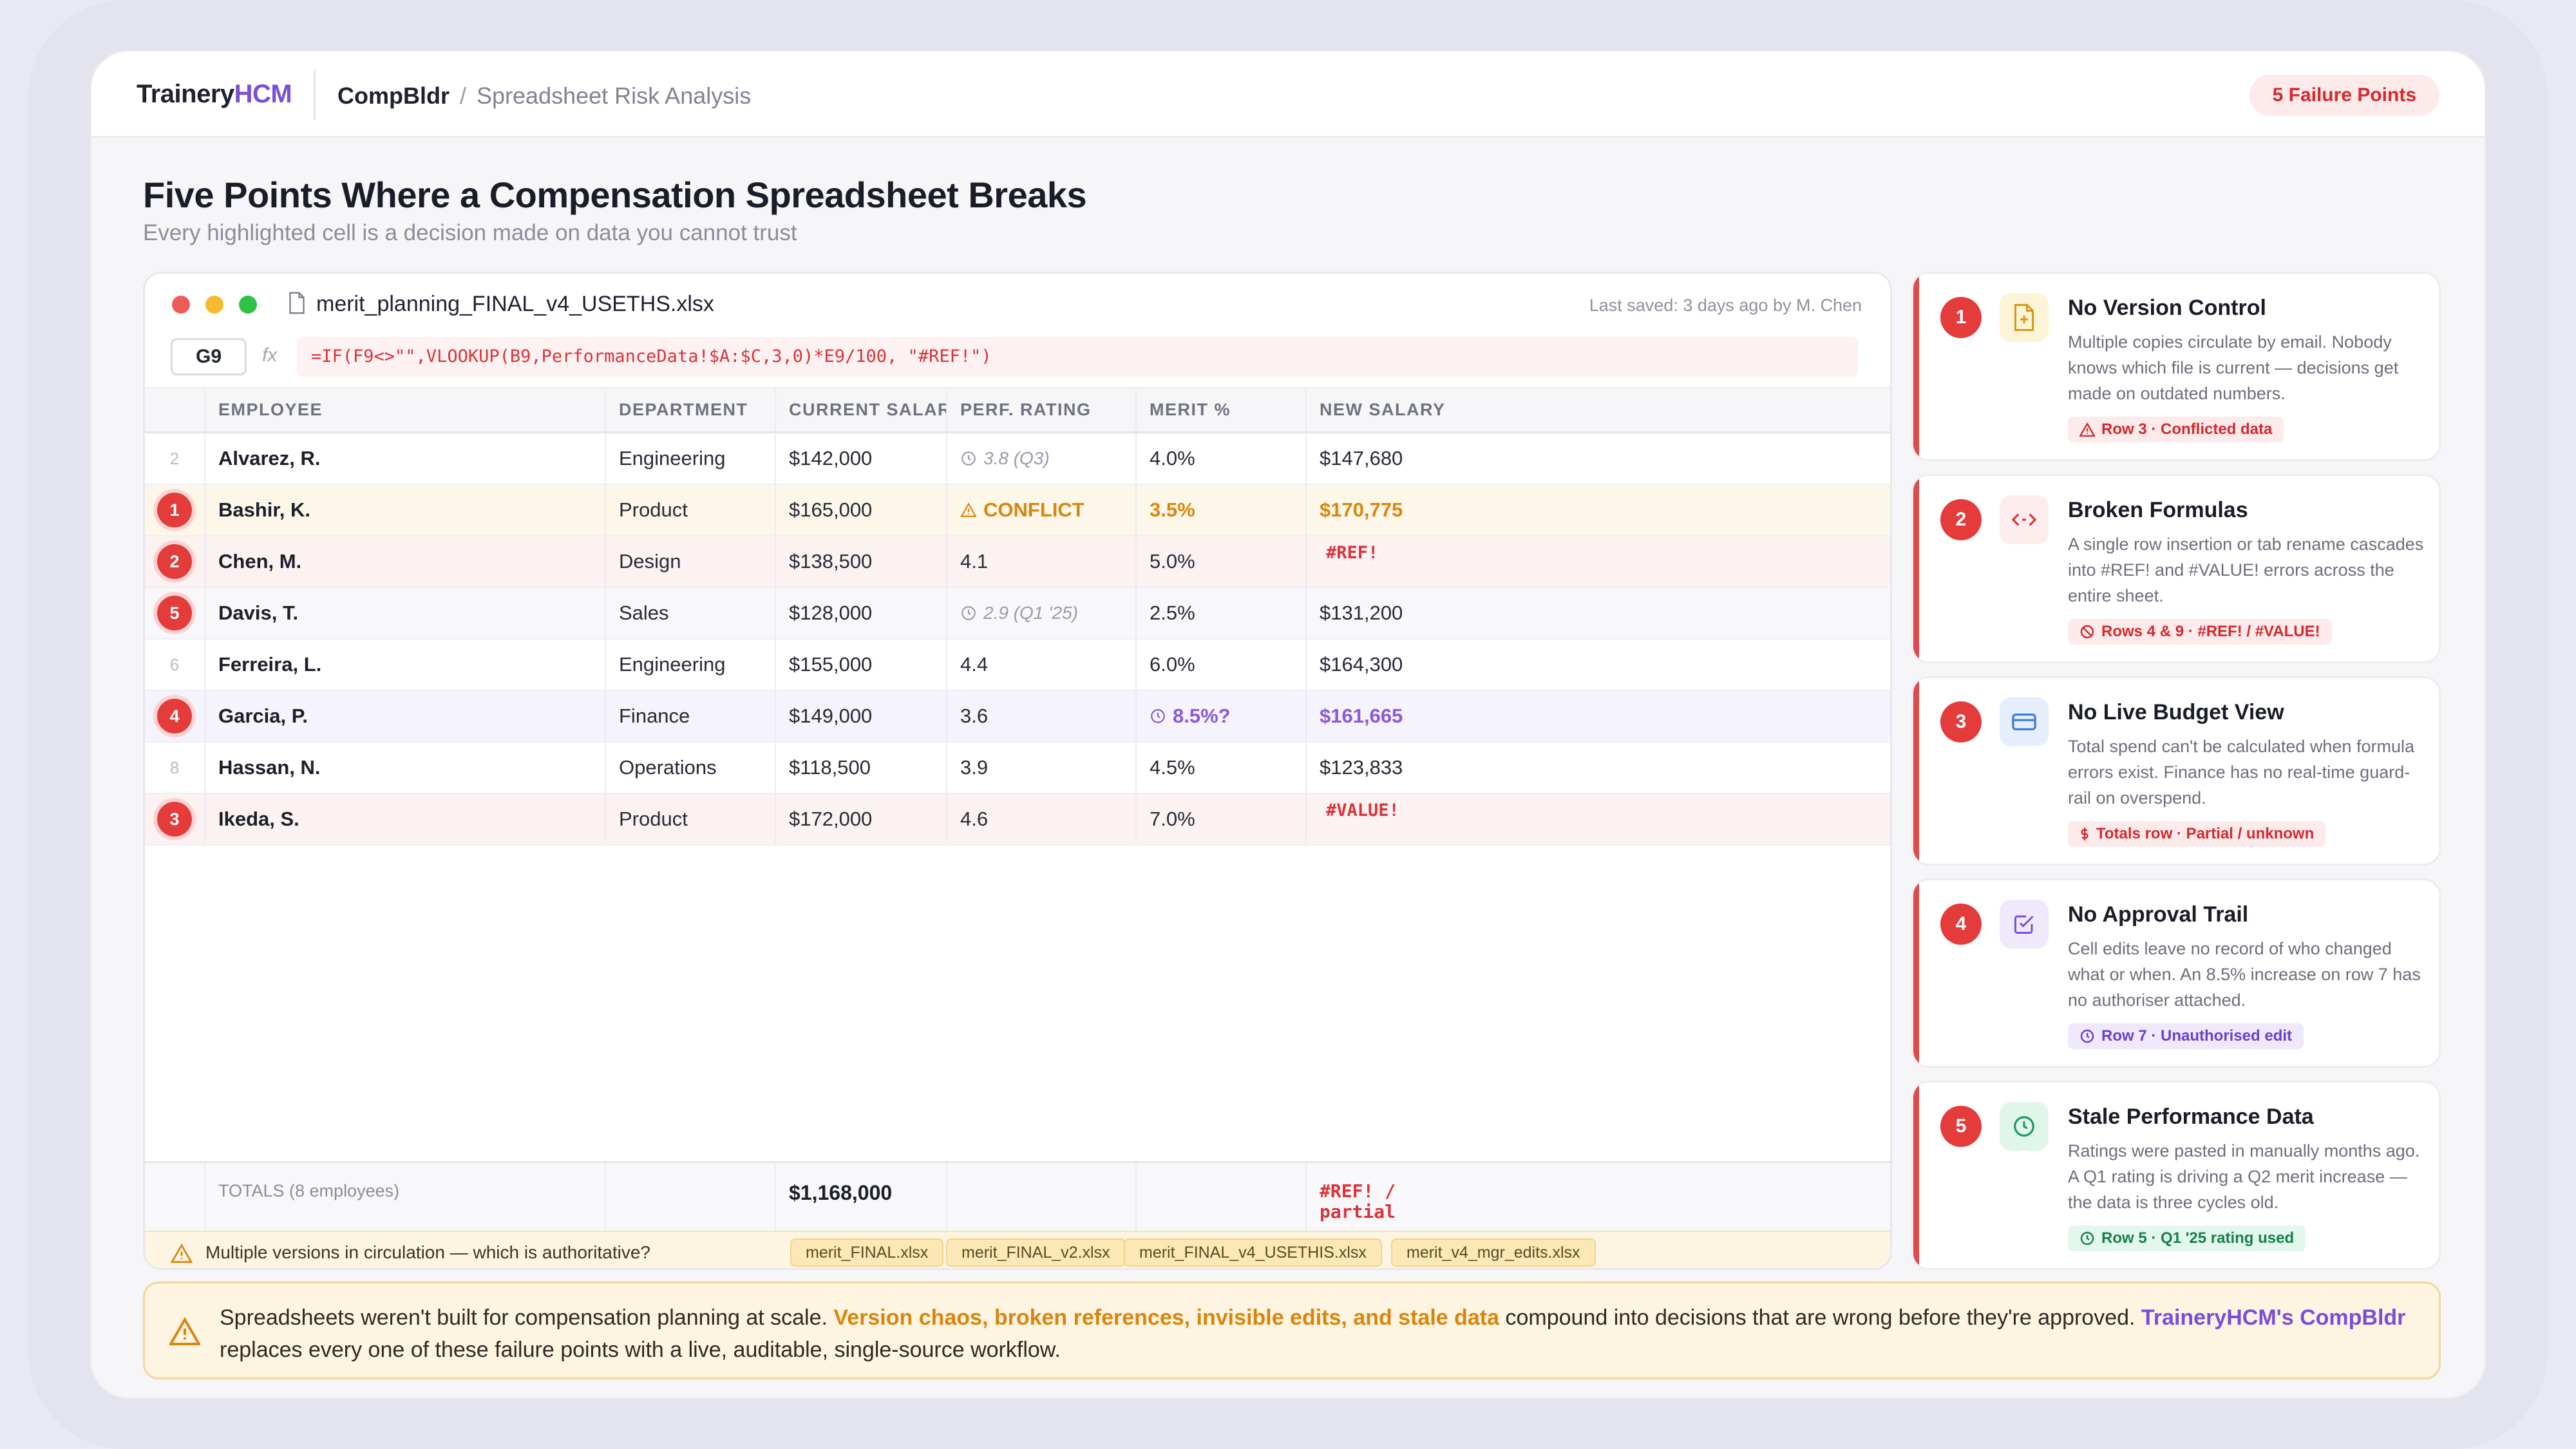 The width and height of the screenshot is (2576, 1449). I want to click on department-cell: Finance, so click(691, 716).